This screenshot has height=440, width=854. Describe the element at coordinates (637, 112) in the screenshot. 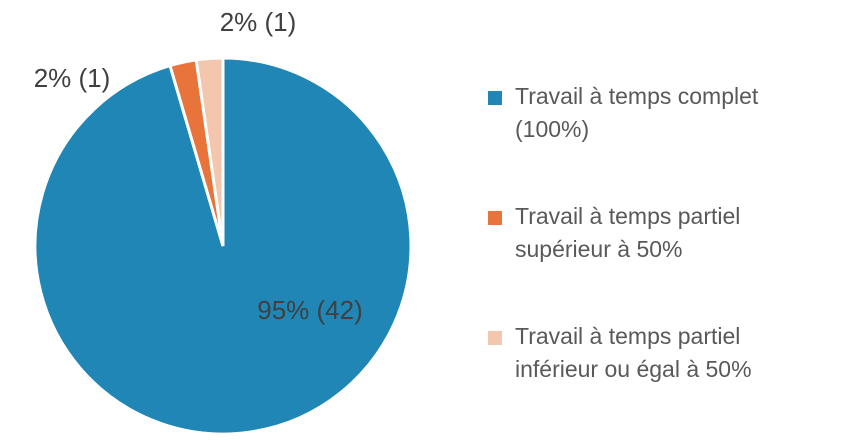

I see `legend-label: Travail à temps complet (100%)` at that location.